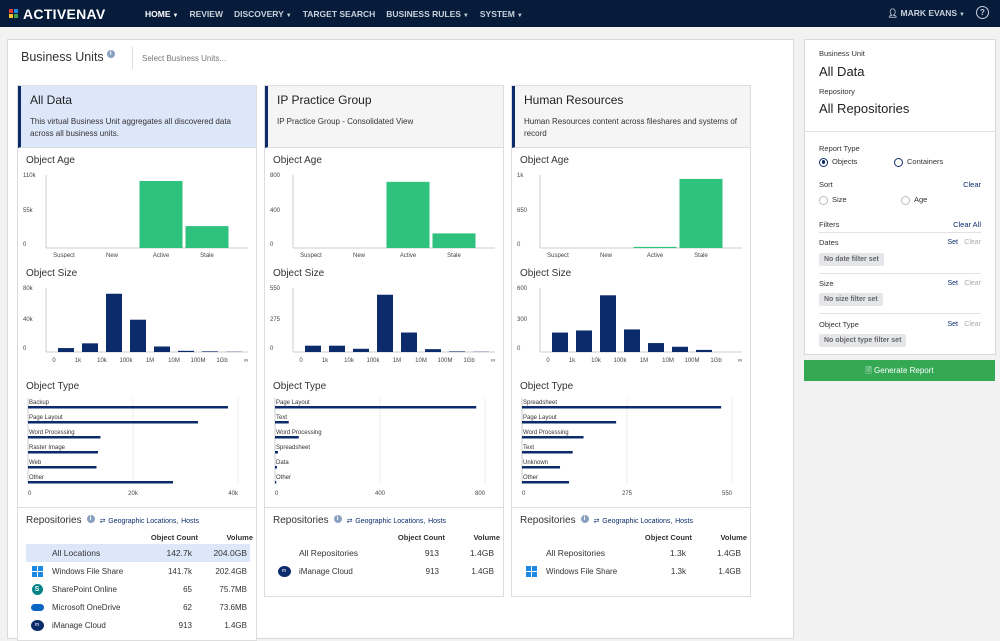 The height and width of the screenshot is (641, 1000). I want to click on section-title-type: Object Type, so click(299, 386).